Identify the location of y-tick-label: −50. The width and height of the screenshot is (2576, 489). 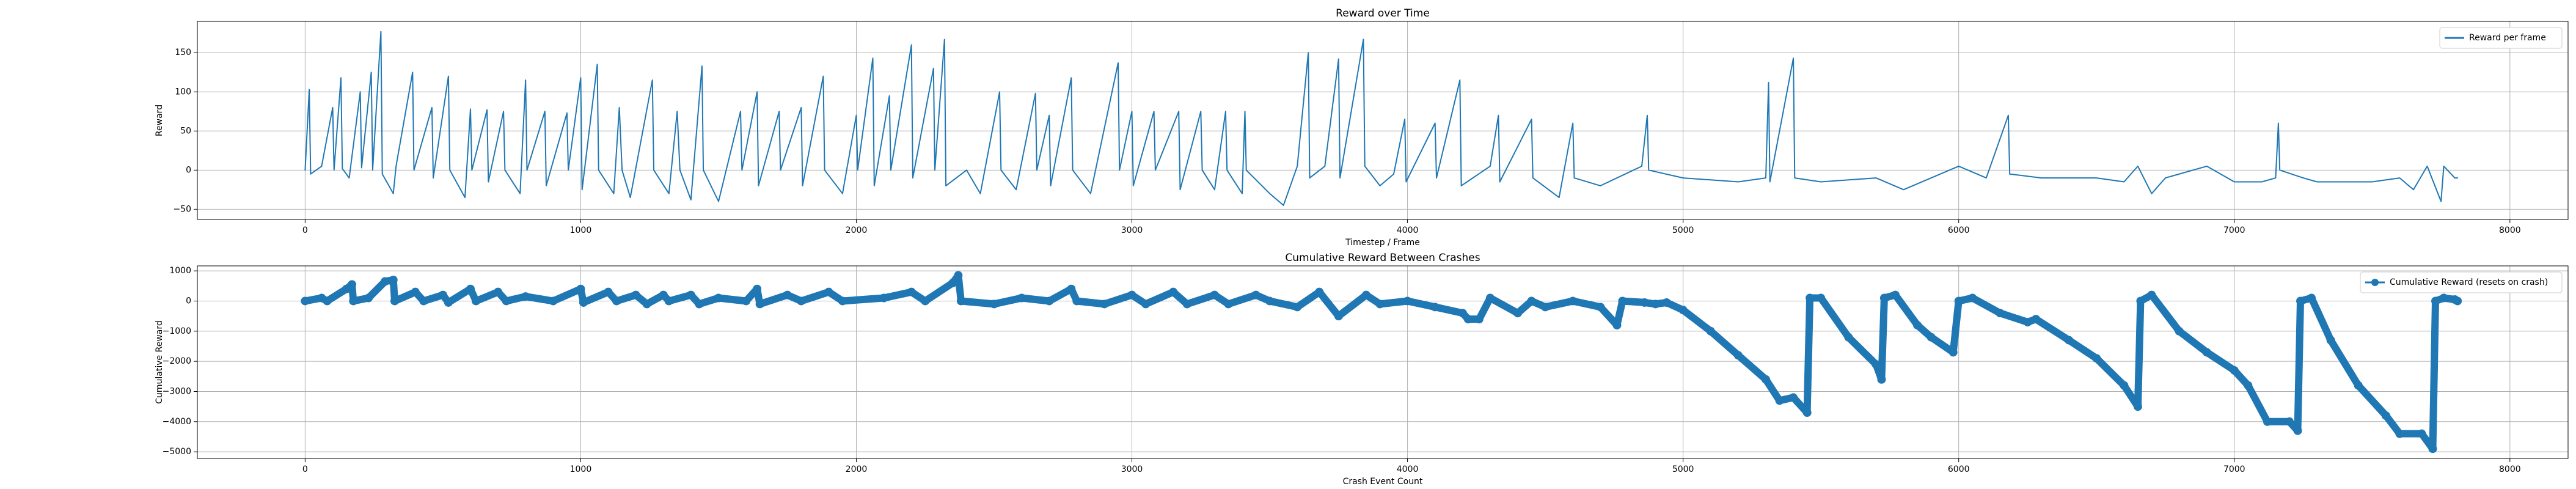
(182, 209).